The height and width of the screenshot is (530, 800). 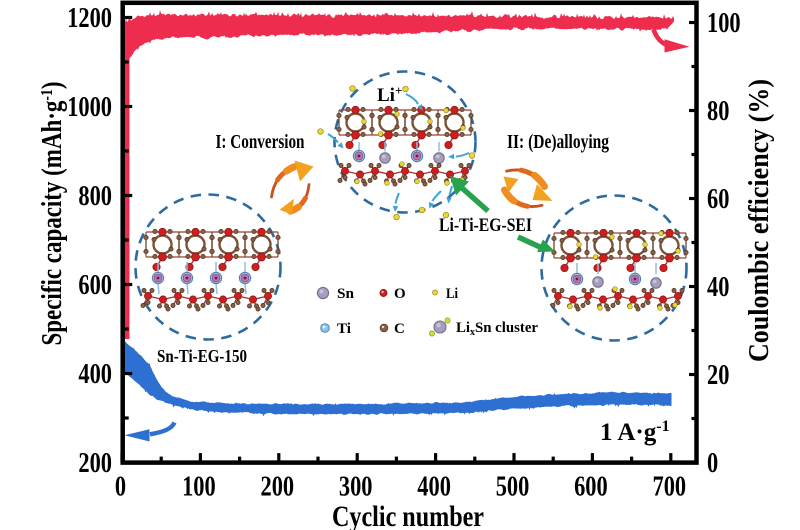 What do you see at coordinates (52, 214) in the screenshot?
I see `svg-text: Specific capacity (mAh·g-1)` at bounding box center [52, 214].